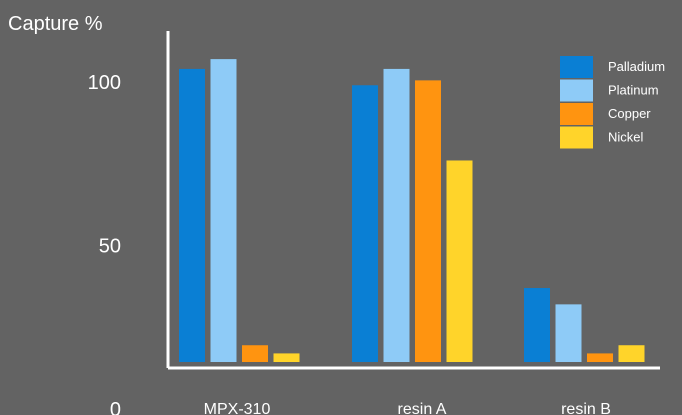 Image resolution: width=682 pixels, height=415 pixels. I want to click on x-tick-label: resin A, so click(422, 408).